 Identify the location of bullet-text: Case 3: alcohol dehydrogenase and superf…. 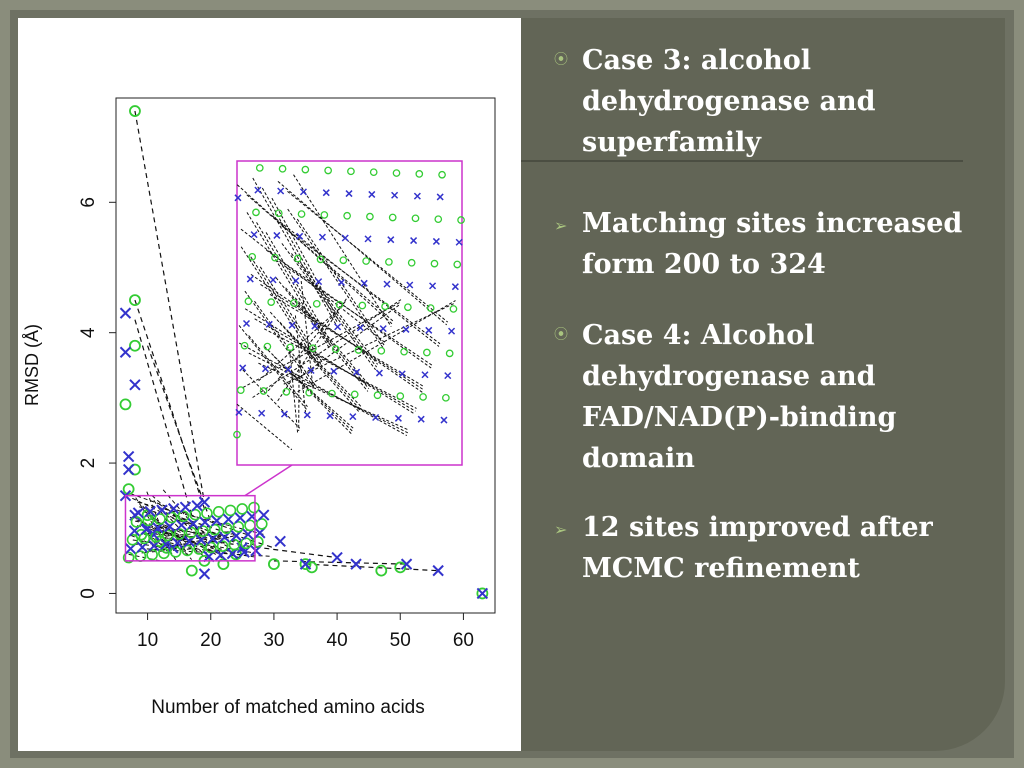
(729, 101).